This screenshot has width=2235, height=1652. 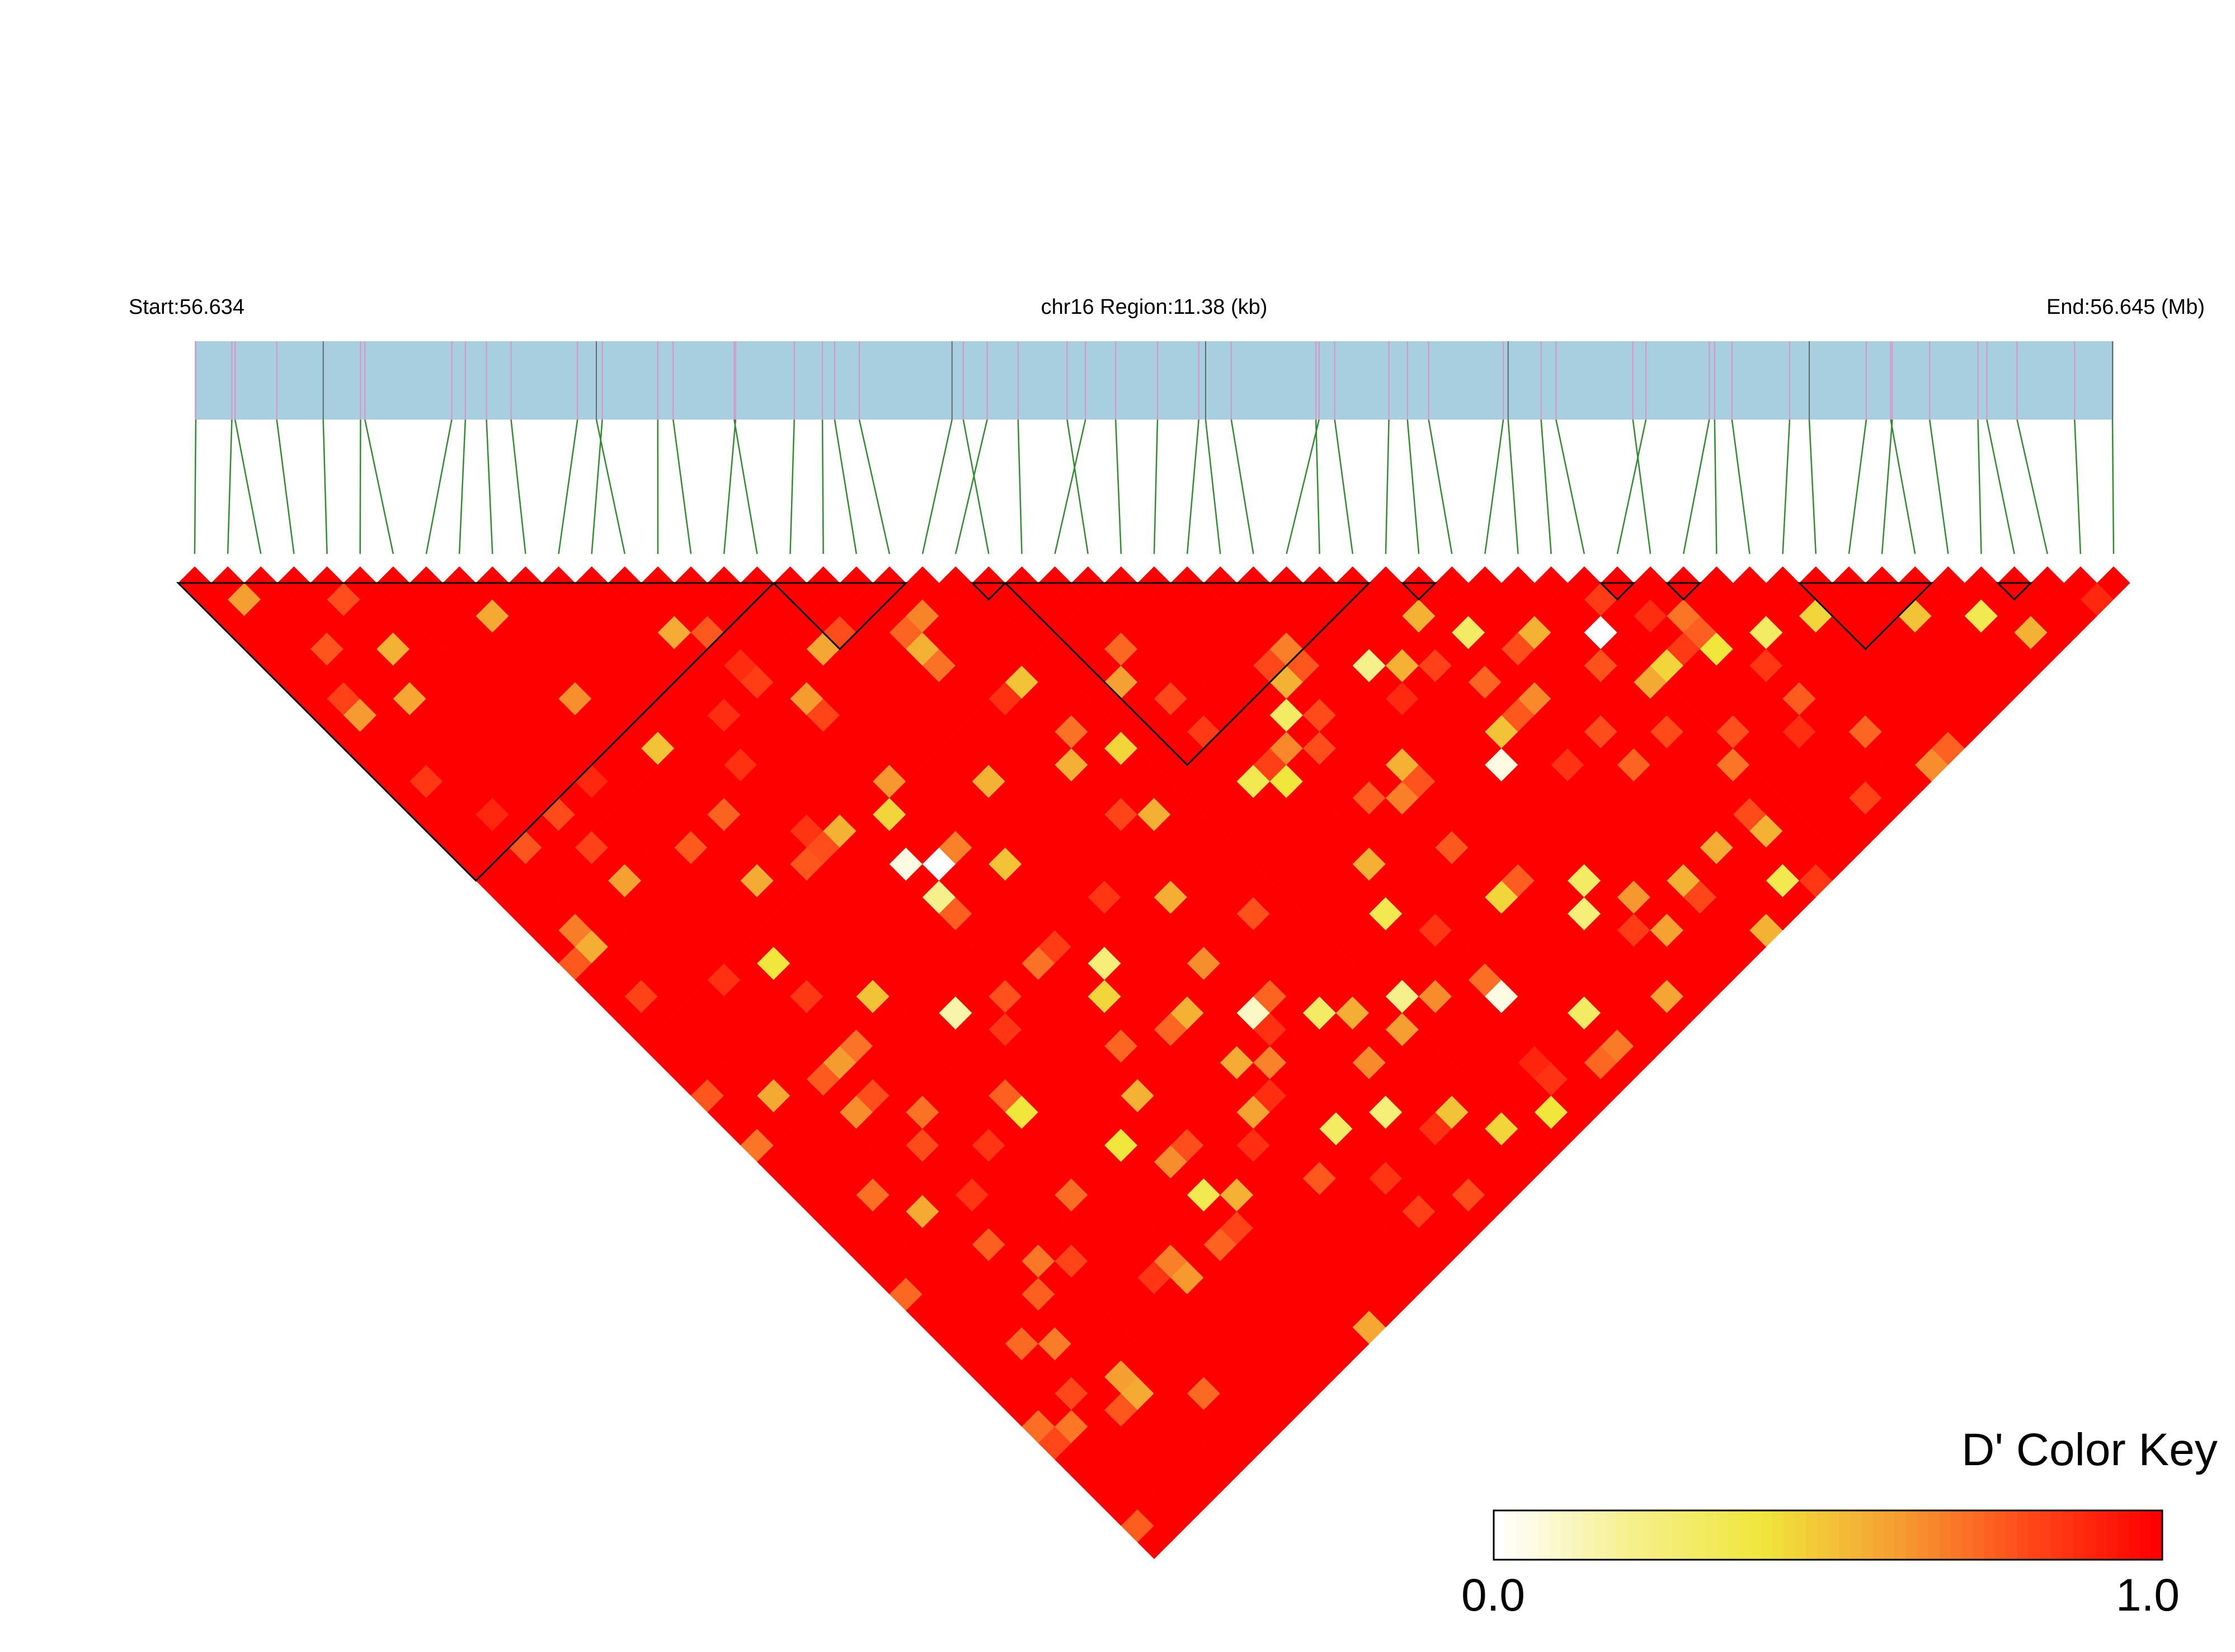 I want to click on color-key-gradient, so click(x=1828, y=1535).